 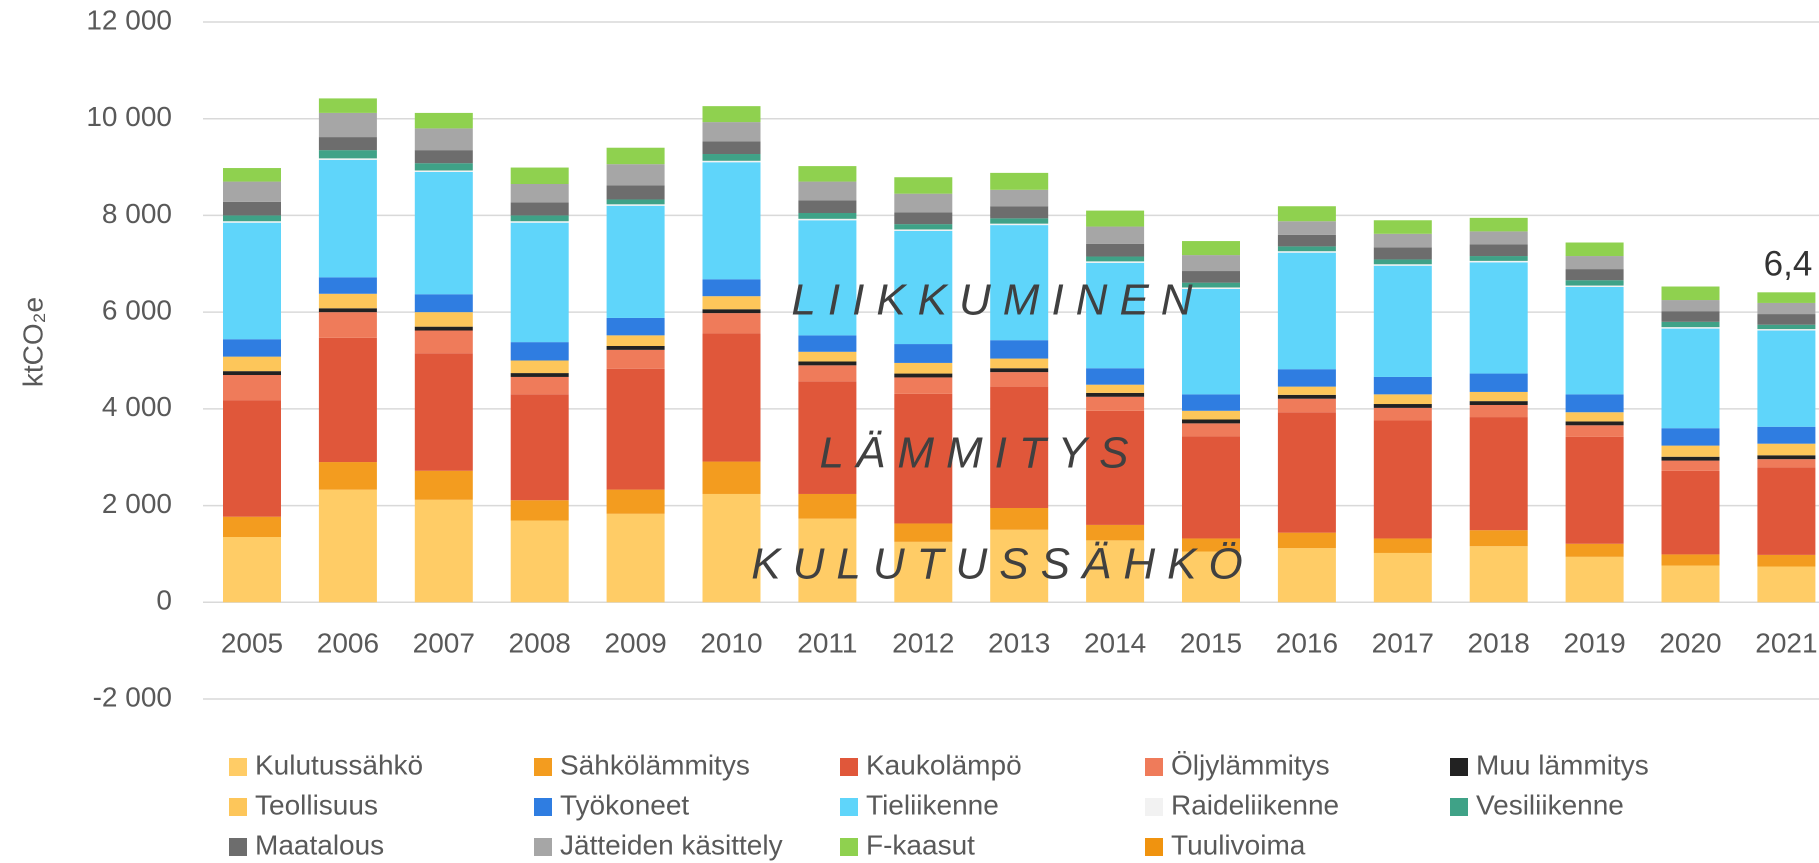 What do you see at coordinates (32, 342) in the screenshot?
I see `y-axis-label: ktCO₂e` at bounding box center [32, 342].